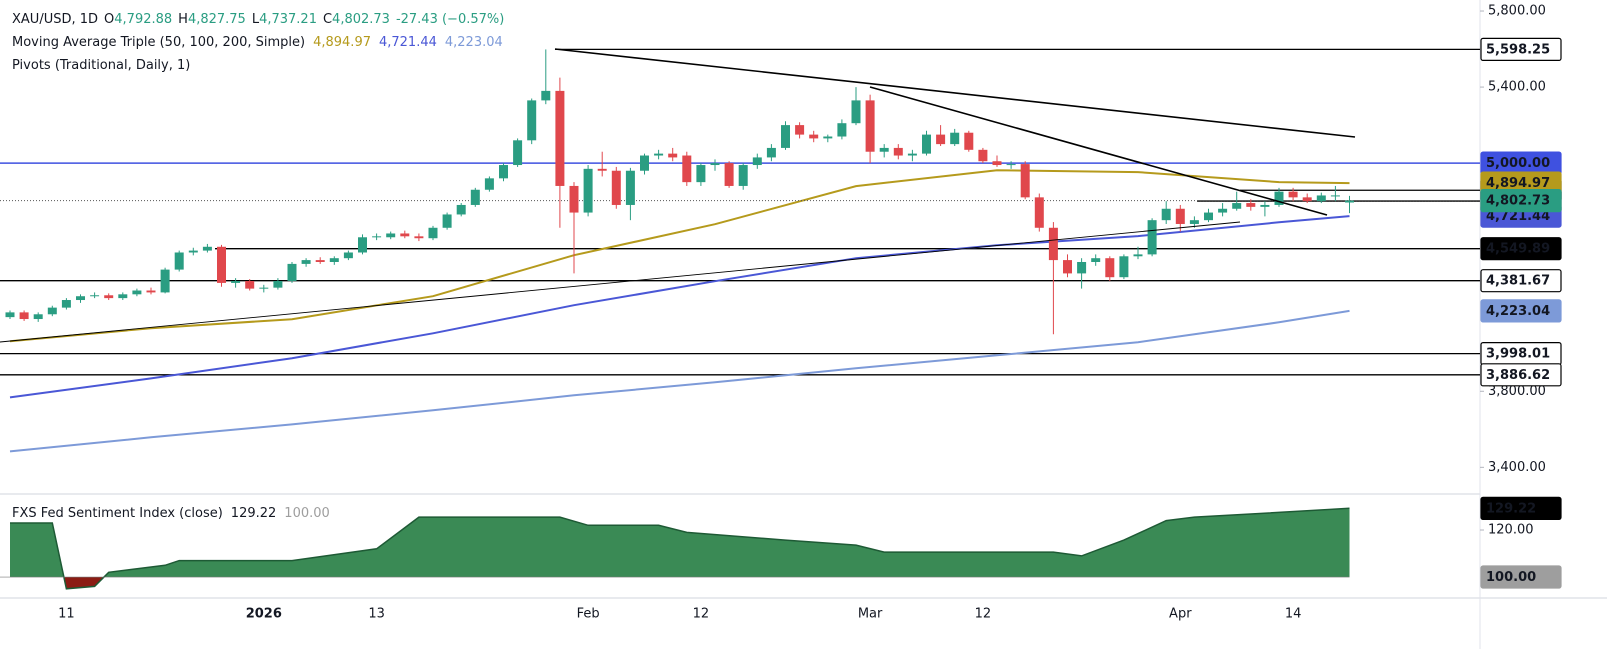 Image resolution: width=1607 pixels, height=649 pixels. What do you see at coordinates (342, 42) in the screenshot?
I see `legend-item: 4,894.97` at bounding box center [342, 42].